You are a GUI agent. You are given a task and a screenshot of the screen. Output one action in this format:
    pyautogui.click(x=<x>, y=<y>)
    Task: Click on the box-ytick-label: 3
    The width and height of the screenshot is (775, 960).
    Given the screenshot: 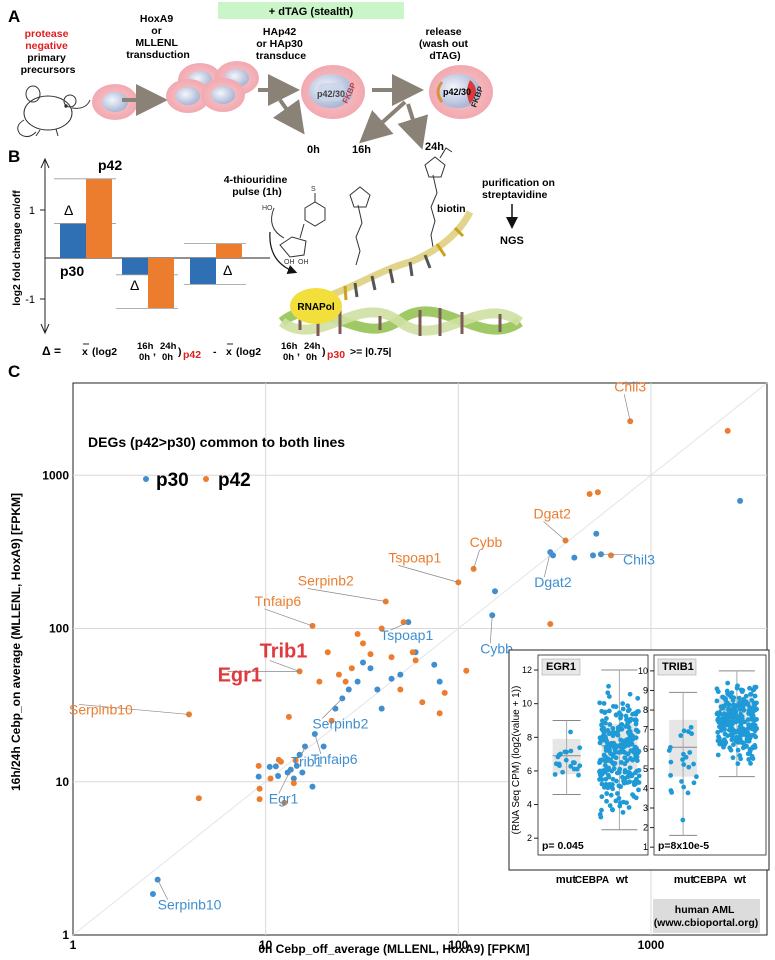 What is the action you would take?
    pyautogui.click(x=645, y=808)
    